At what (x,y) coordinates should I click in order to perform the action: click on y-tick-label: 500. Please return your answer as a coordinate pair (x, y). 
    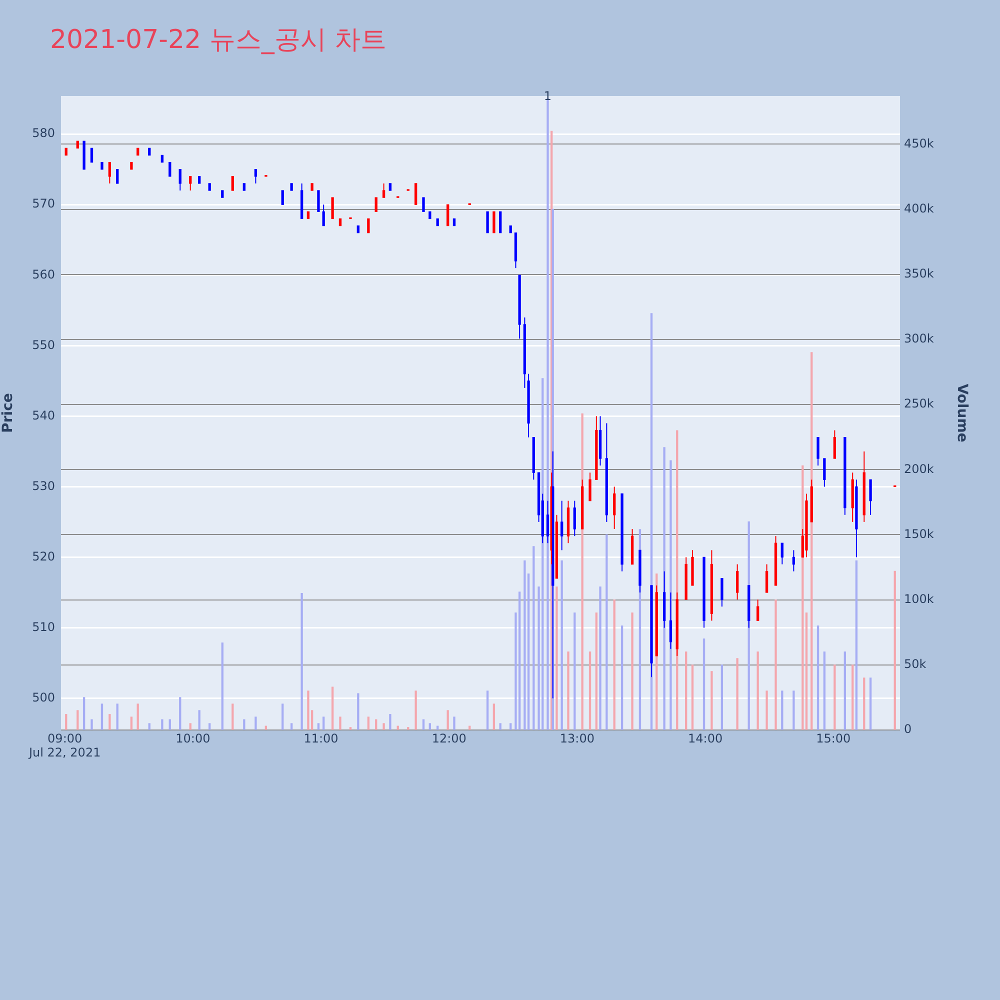
    Looking at the image, I should click on (43, 697).